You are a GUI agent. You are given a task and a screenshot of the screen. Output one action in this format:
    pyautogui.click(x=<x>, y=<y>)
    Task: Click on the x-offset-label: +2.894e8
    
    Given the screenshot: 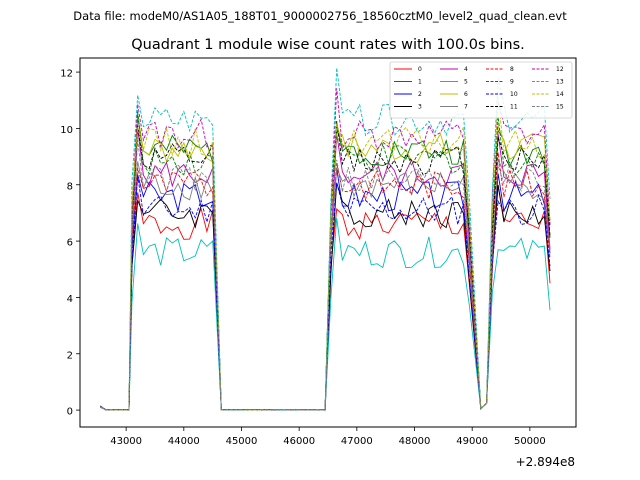 What is the action you would take?
    pyautogui.click(x=545, y=462)
    